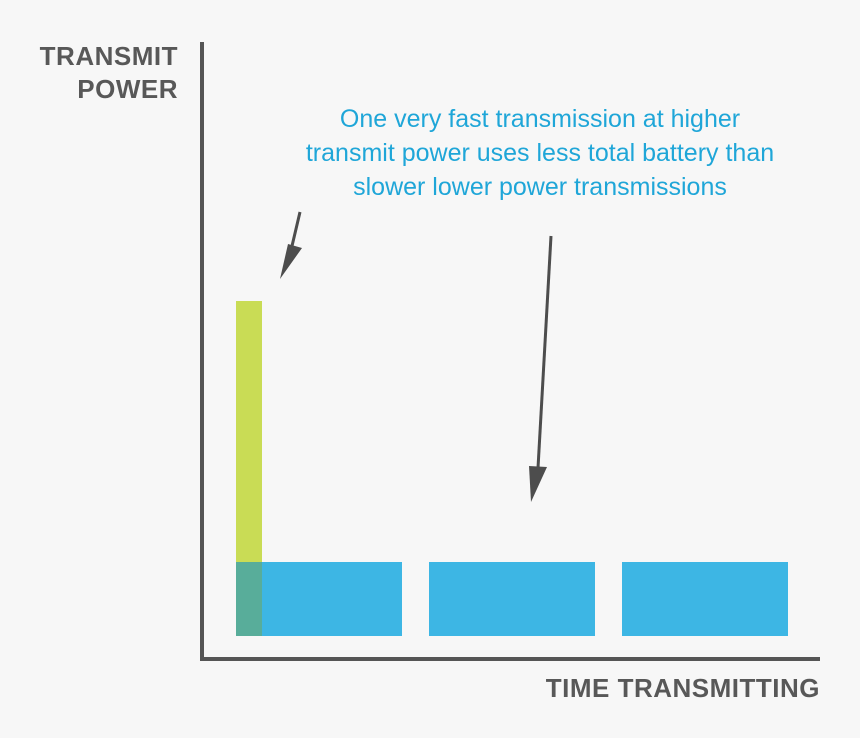  I want to click on y-axis-title-line-2: POWER, so click(127, 89).